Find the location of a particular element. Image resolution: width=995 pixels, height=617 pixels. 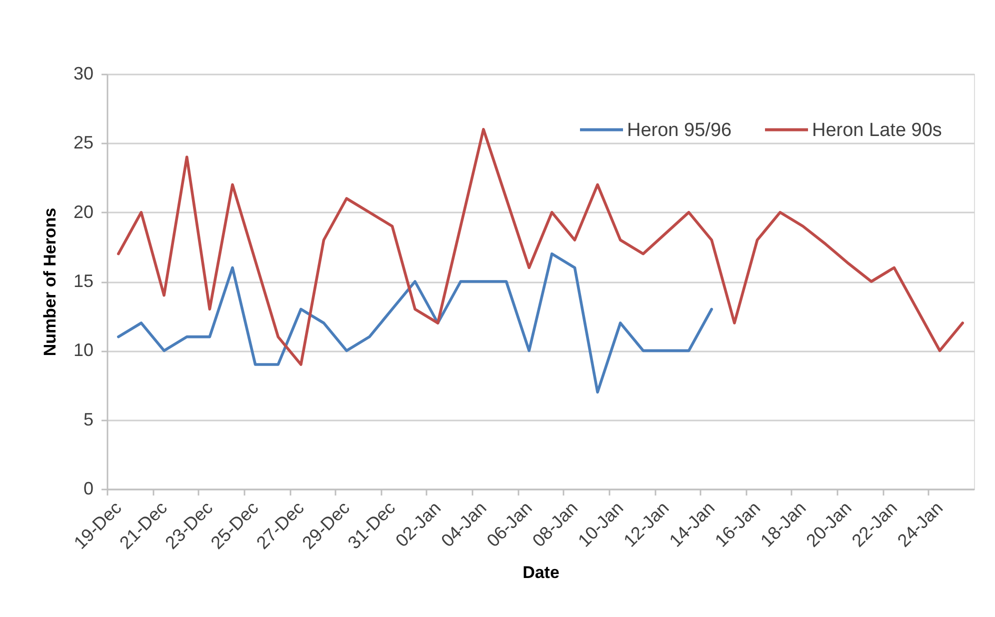

y-tick-label: 20 is located at coordinates (83, 212).